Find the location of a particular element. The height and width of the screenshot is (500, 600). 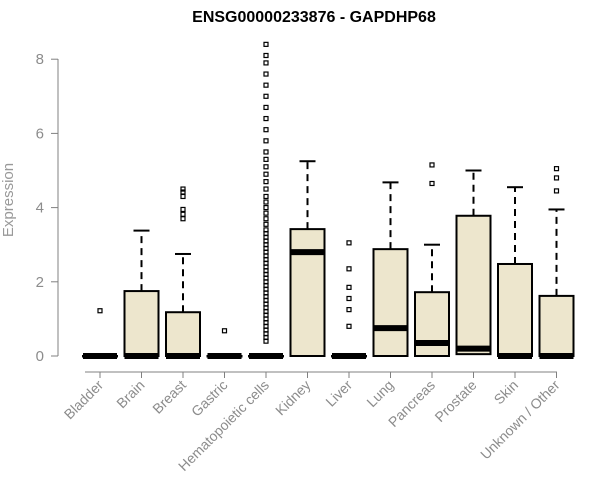

x-tick-label: Liver is located at coordinates (338, 393).